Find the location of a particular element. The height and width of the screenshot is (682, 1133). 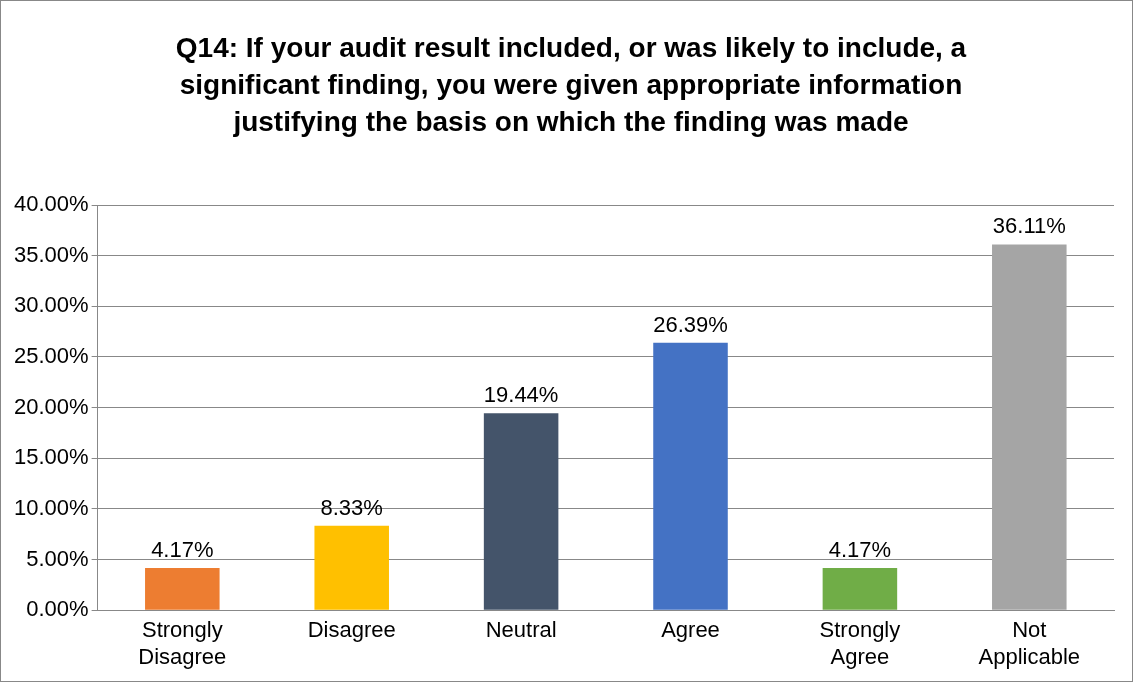

y-tick-label: 40.00% is located at coordinates (51, 204).